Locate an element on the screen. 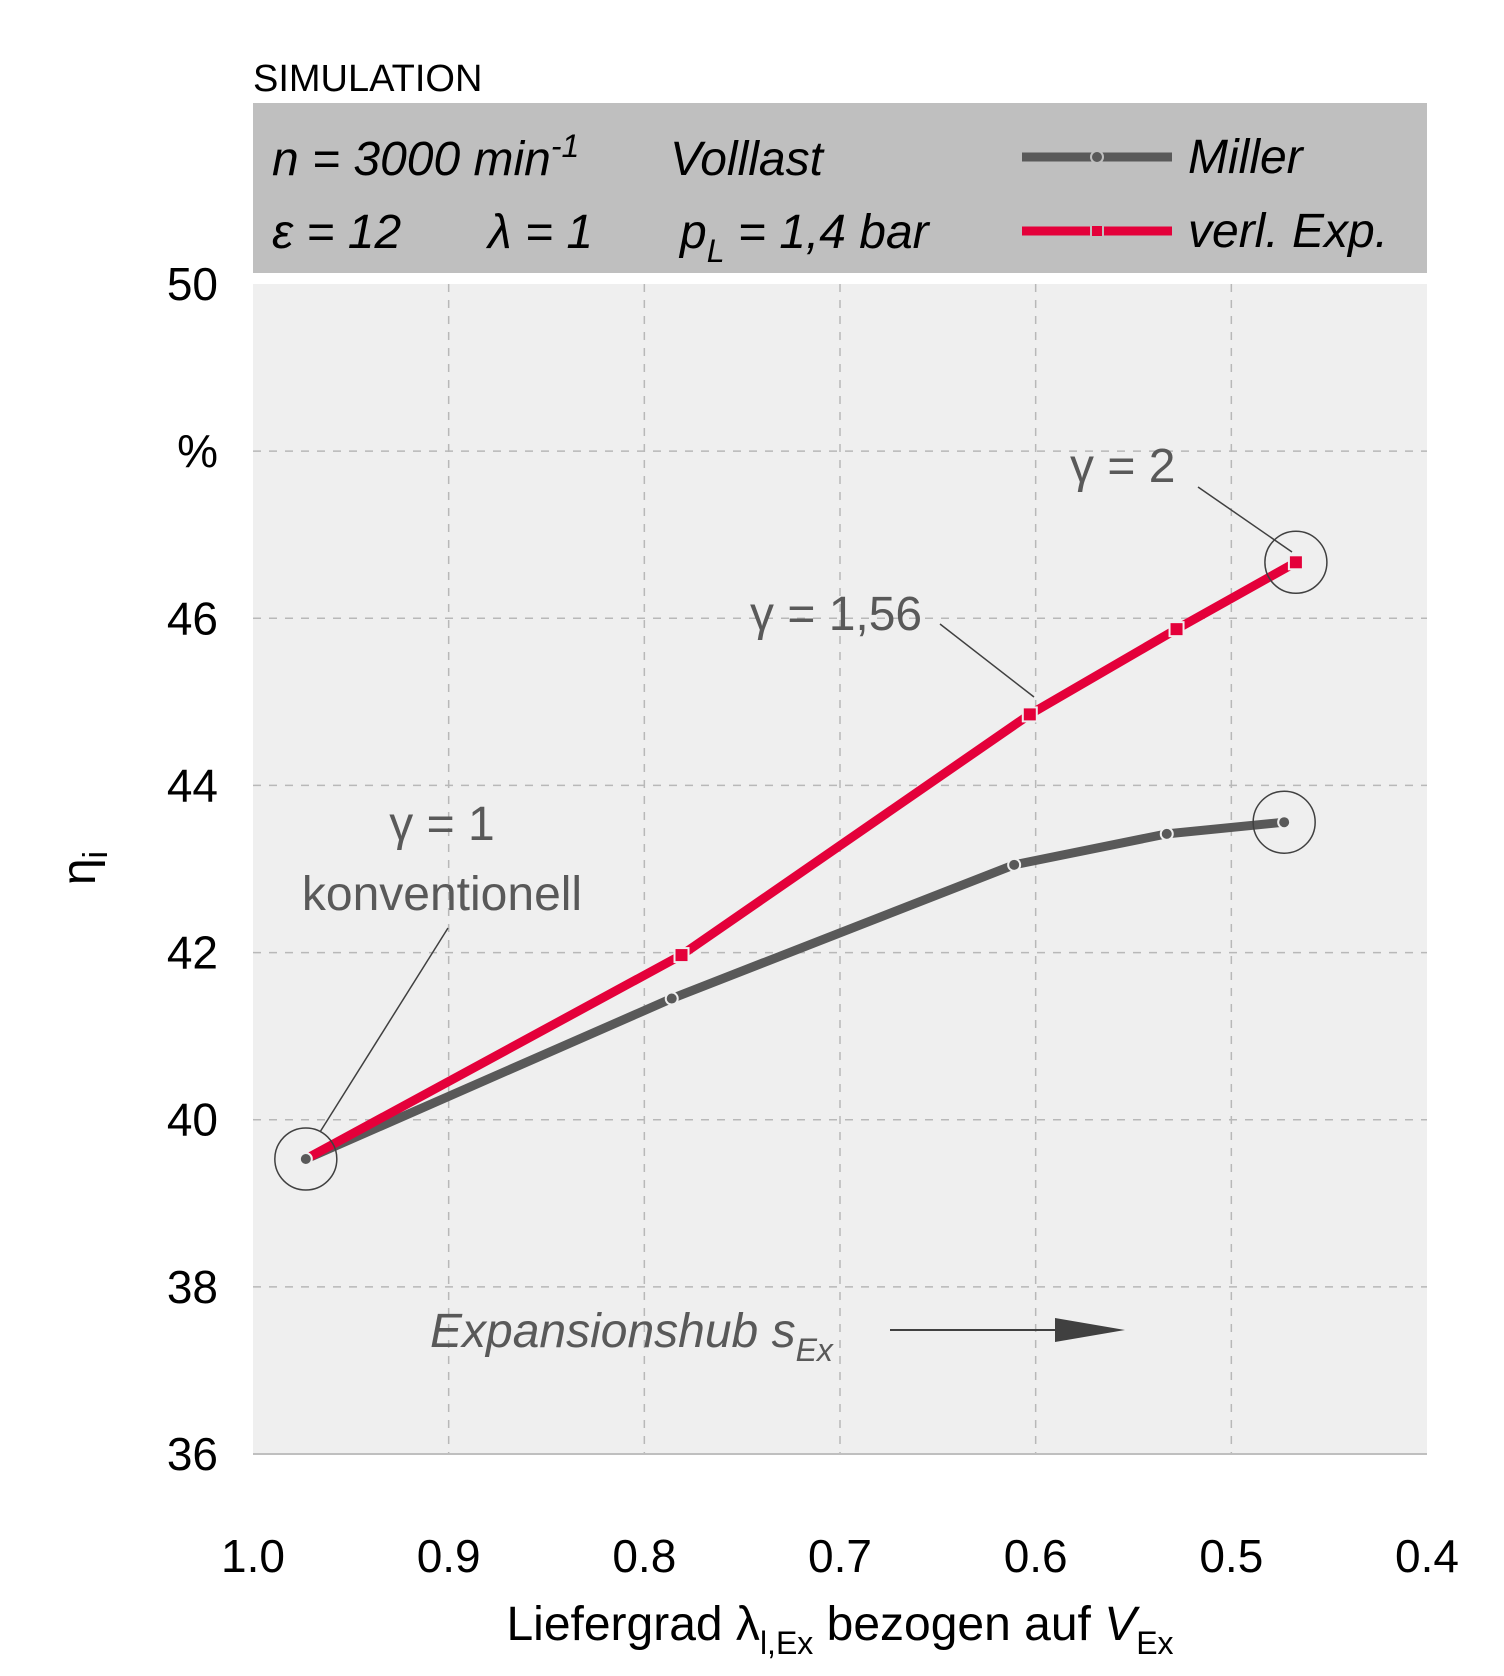 The image size is (1504, 1676). legend-label-verl-exp: verl. Exp. is located at coordinates (1288, 231).